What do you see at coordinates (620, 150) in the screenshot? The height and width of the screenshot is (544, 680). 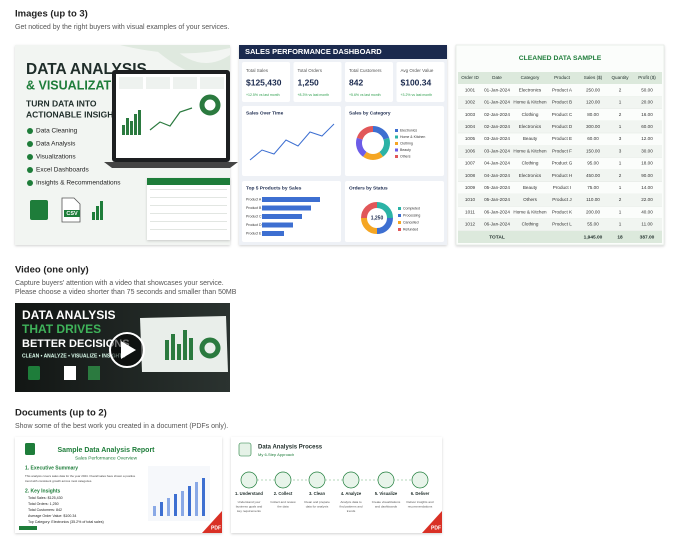 I see `table-cell: 3` at bounding box center [620, 150].